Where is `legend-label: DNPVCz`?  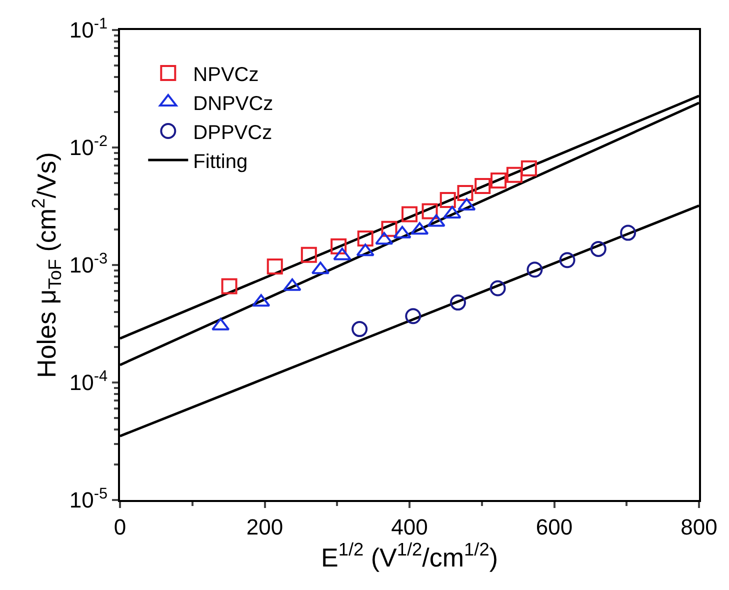
legend-label: DNPVCz is located at coordinates (233, 103).